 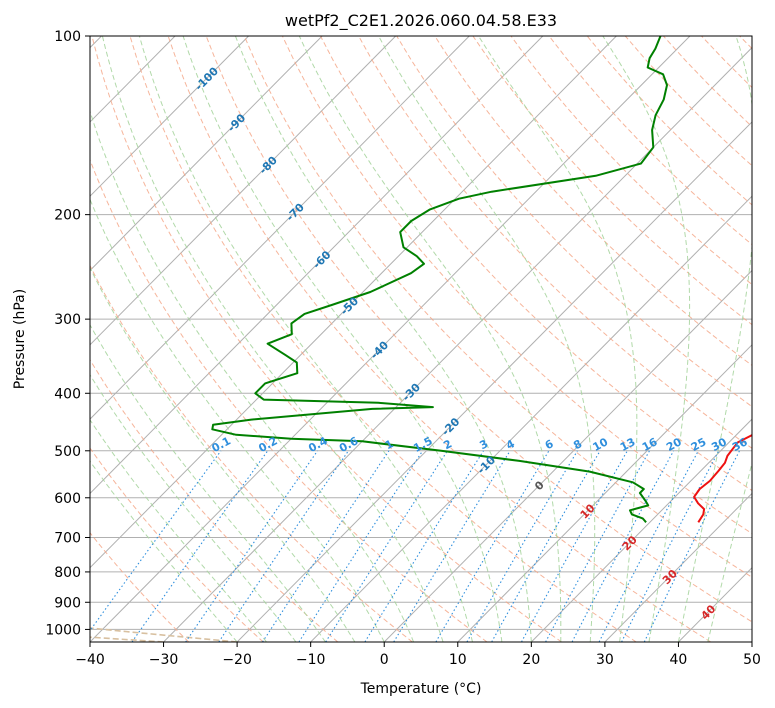 What do you see at coordinates (67, 603) in the screenshot?
I see `y-tick-label: 900` at bounding box center [67, 603].